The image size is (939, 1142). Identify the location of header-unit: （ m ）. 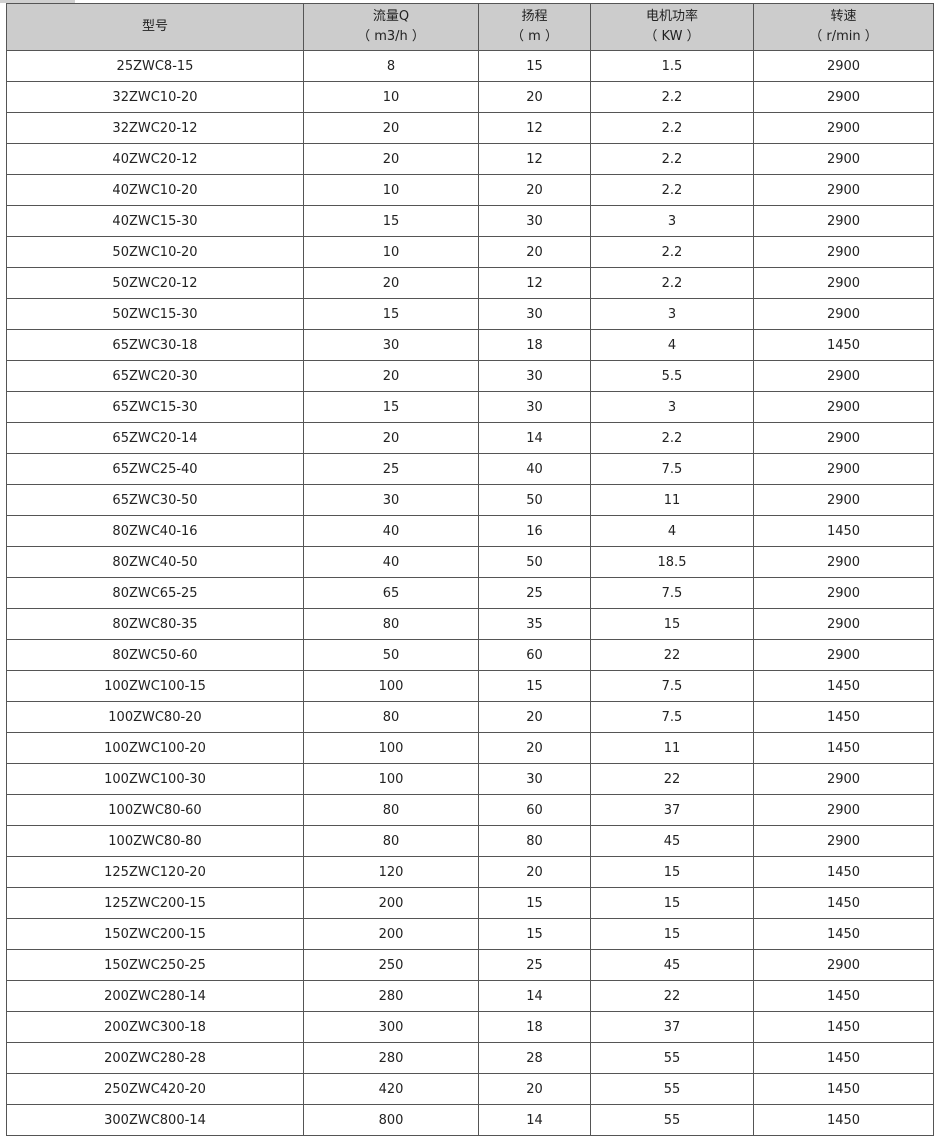
(534, 36).